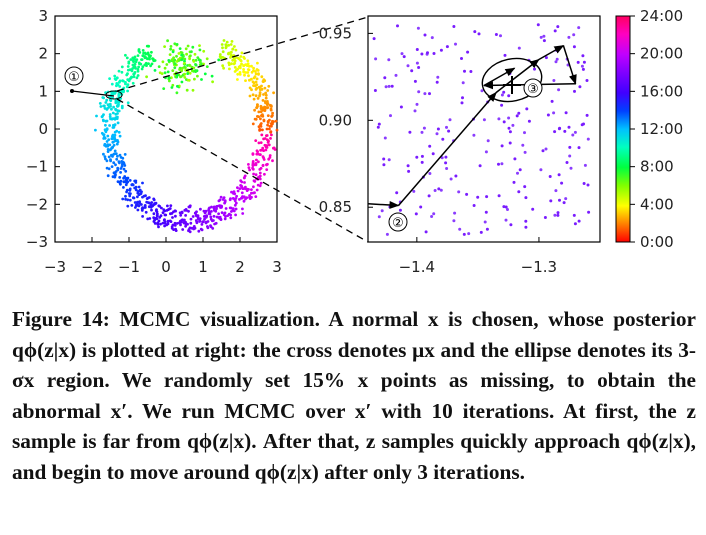  What do you see at coordinates (657, 204) in the screenshot?
I see `colorbar-tick-label: 4:00` at bounding box center [657, 204].